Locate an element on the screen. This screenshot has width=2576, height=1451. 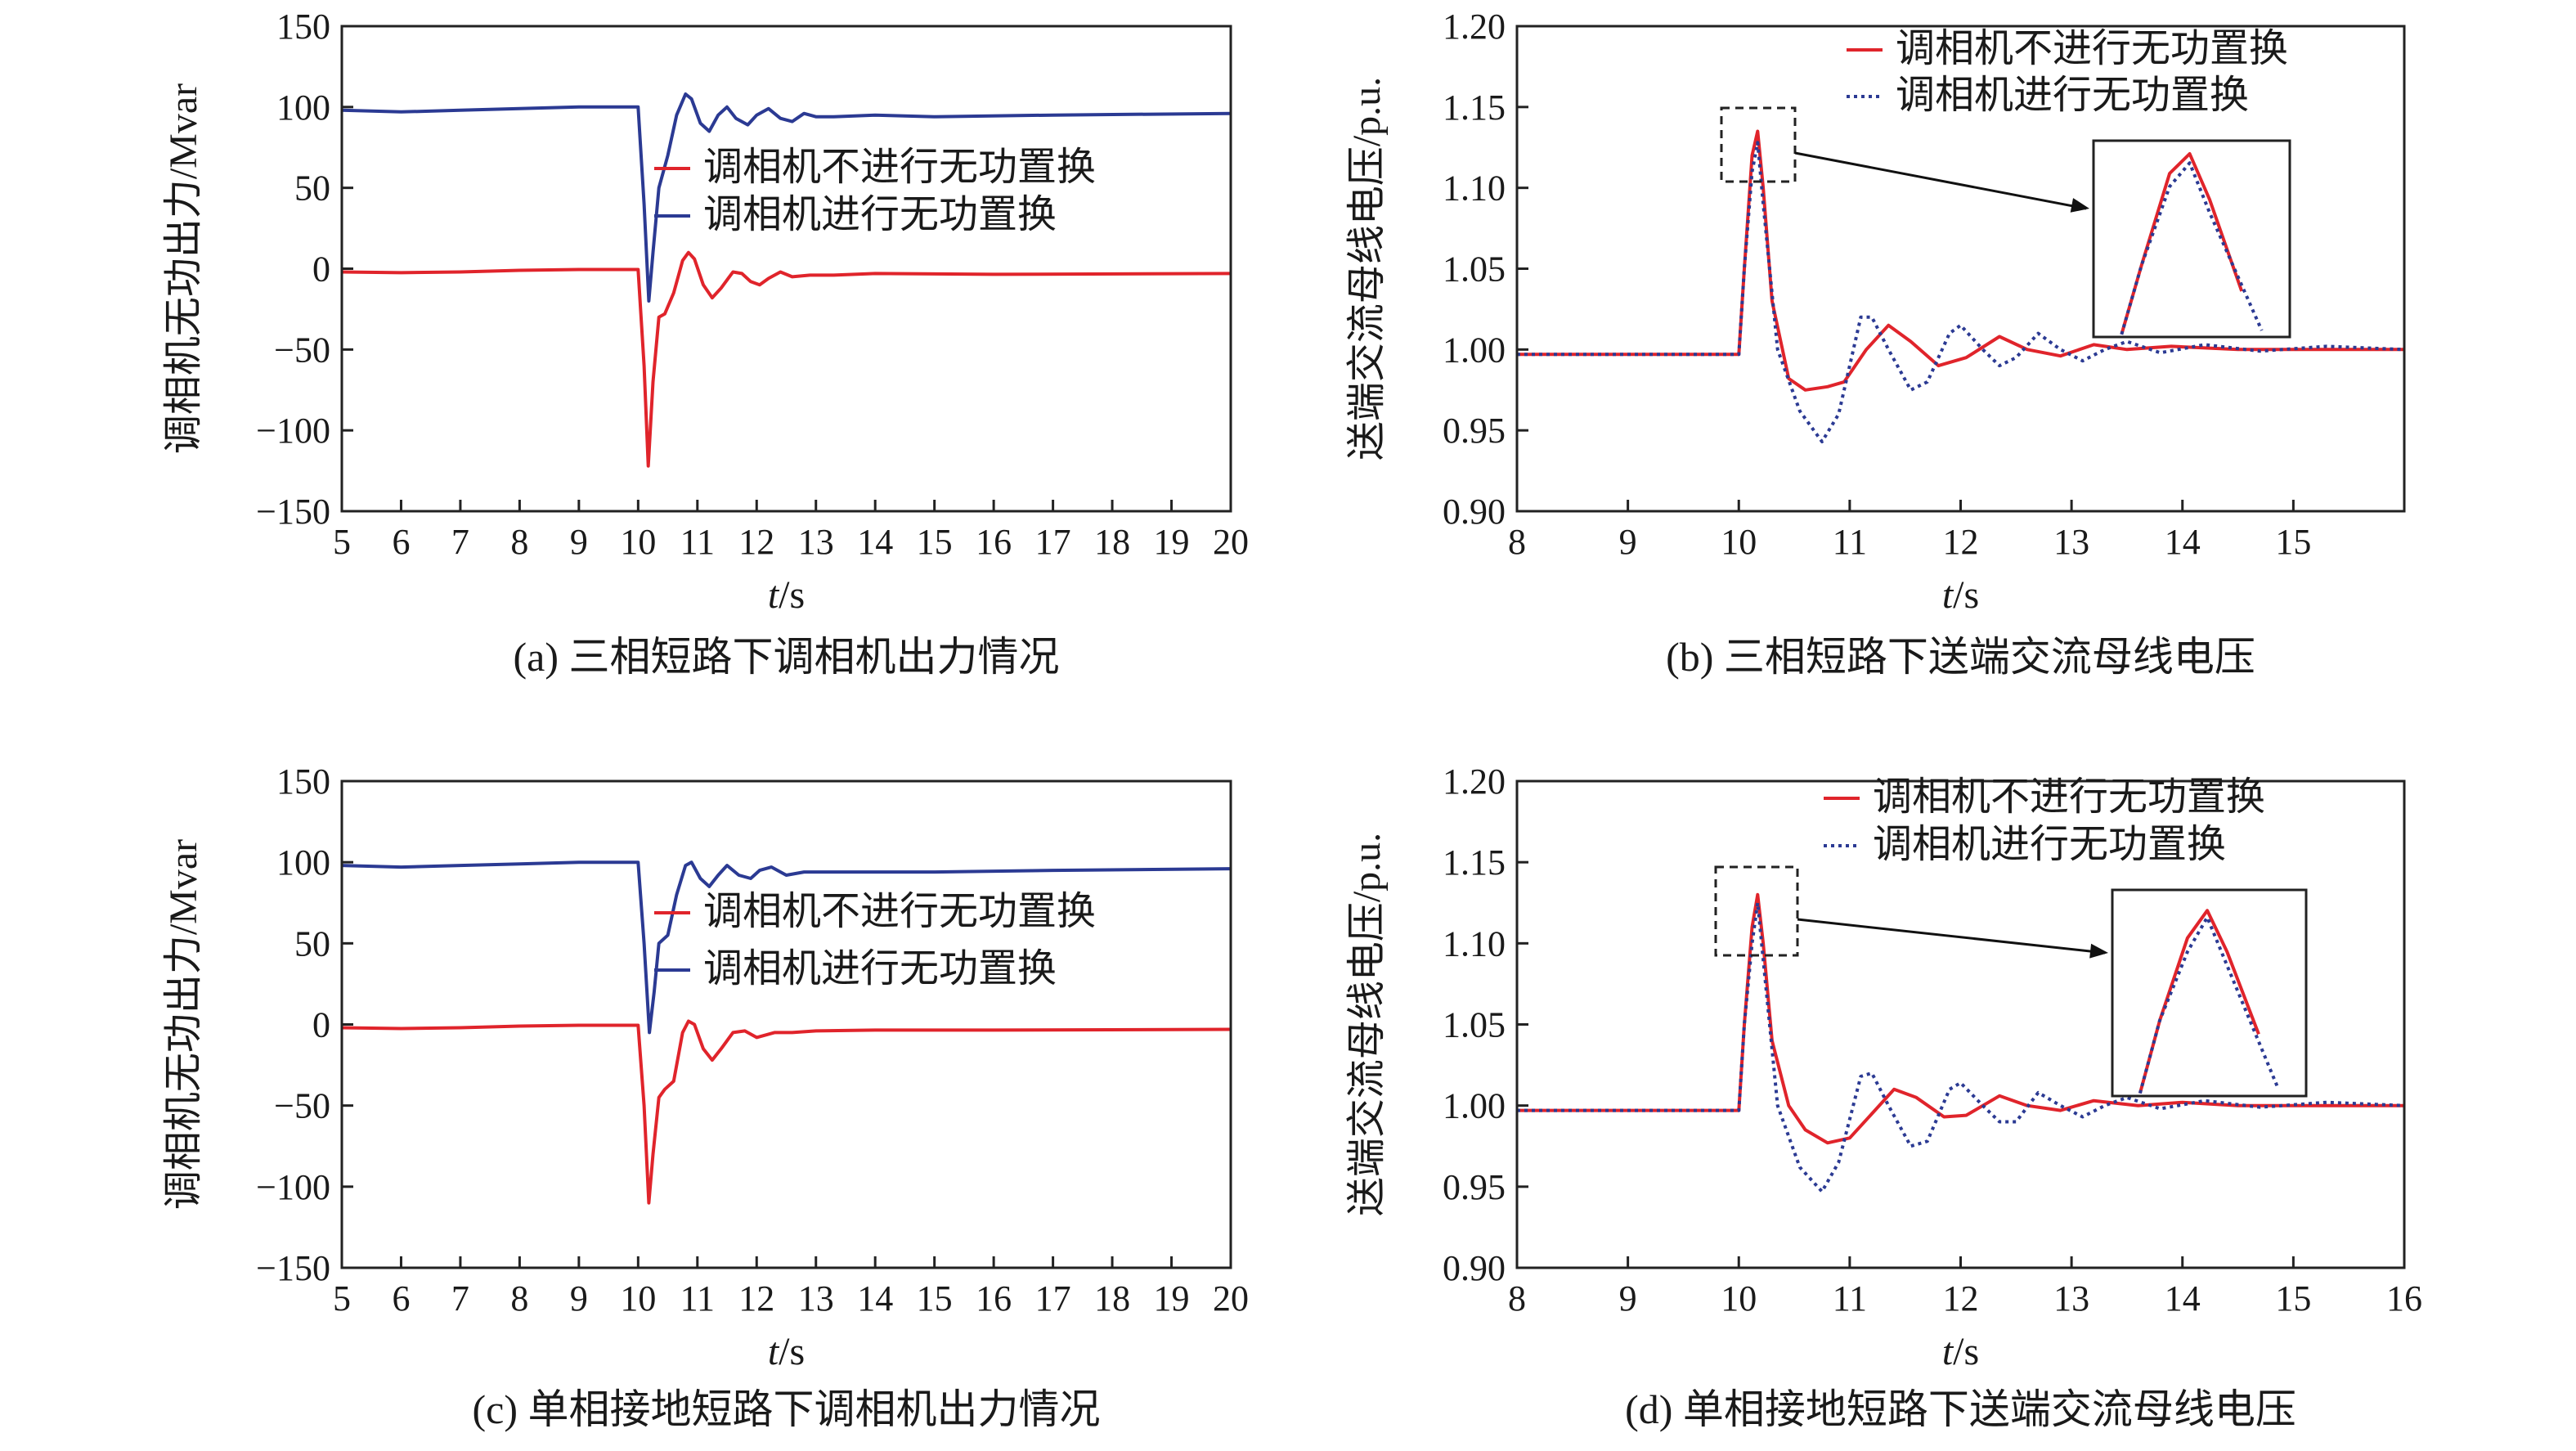
x-tick-label: 20 is located at coordinates (1231, 542).